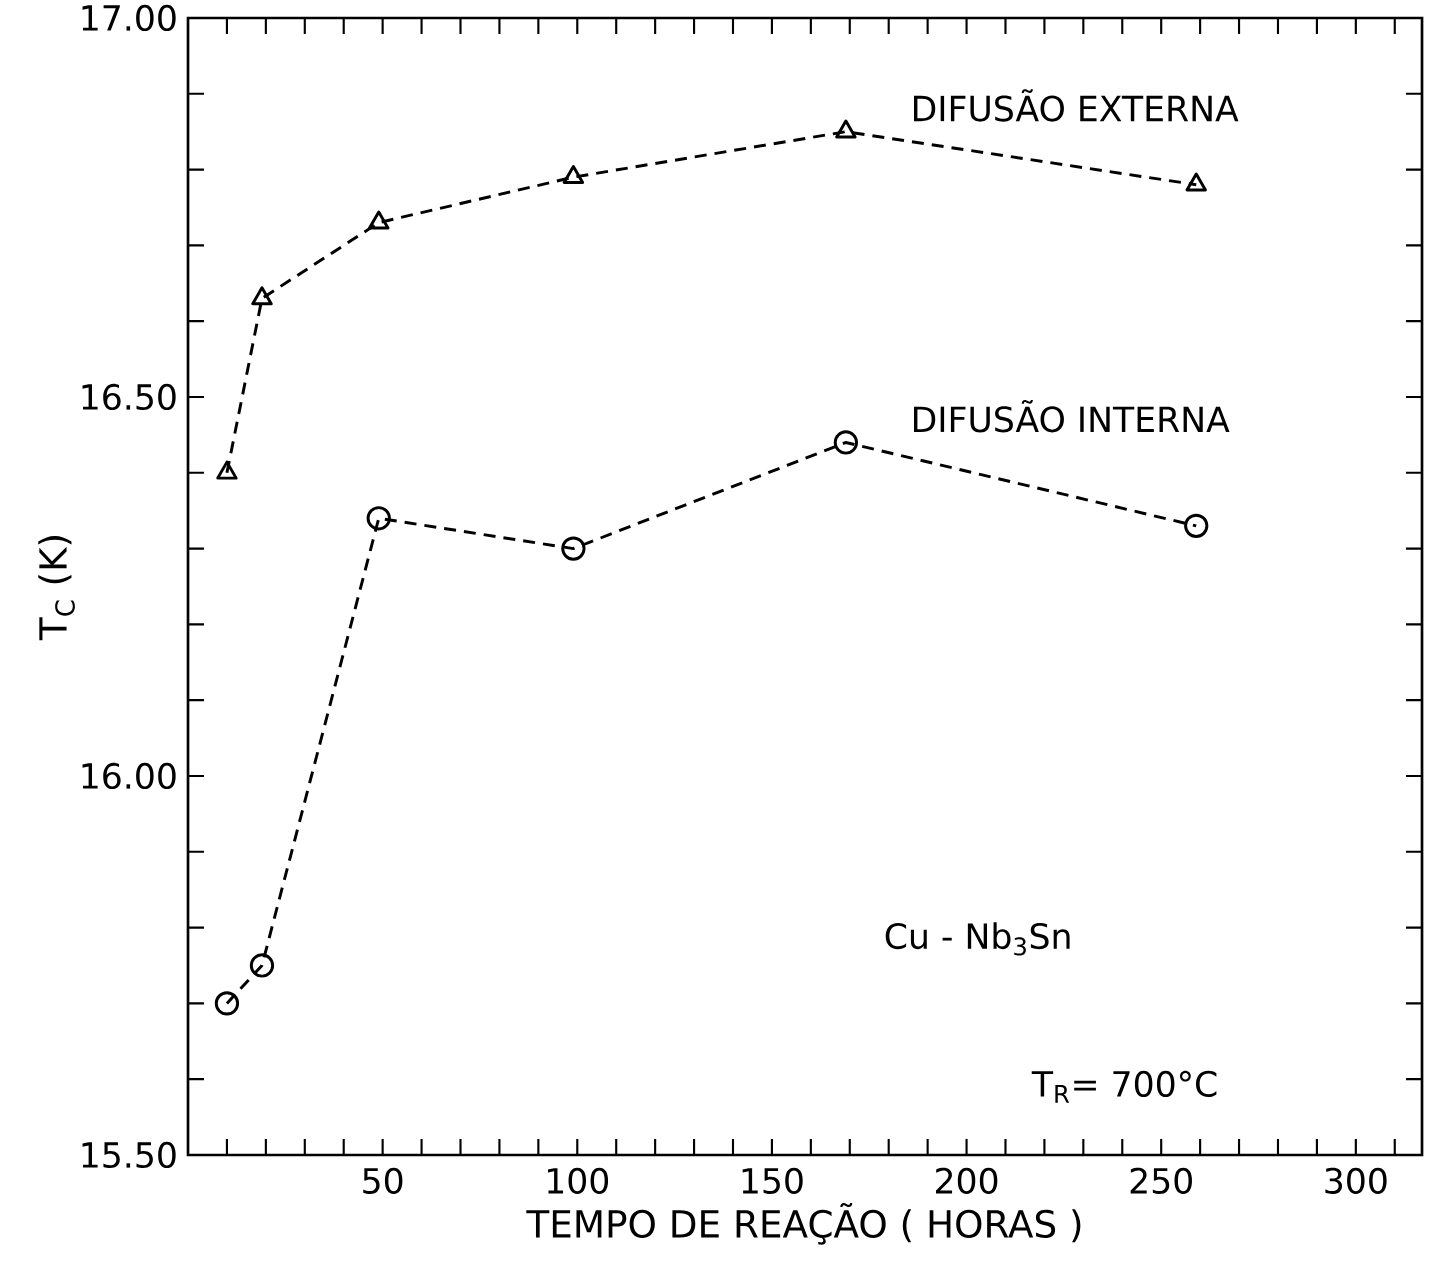 This screenshot has width=1430, height=1280. I want to click on x-tick-label: 50, so click(383, 1180).